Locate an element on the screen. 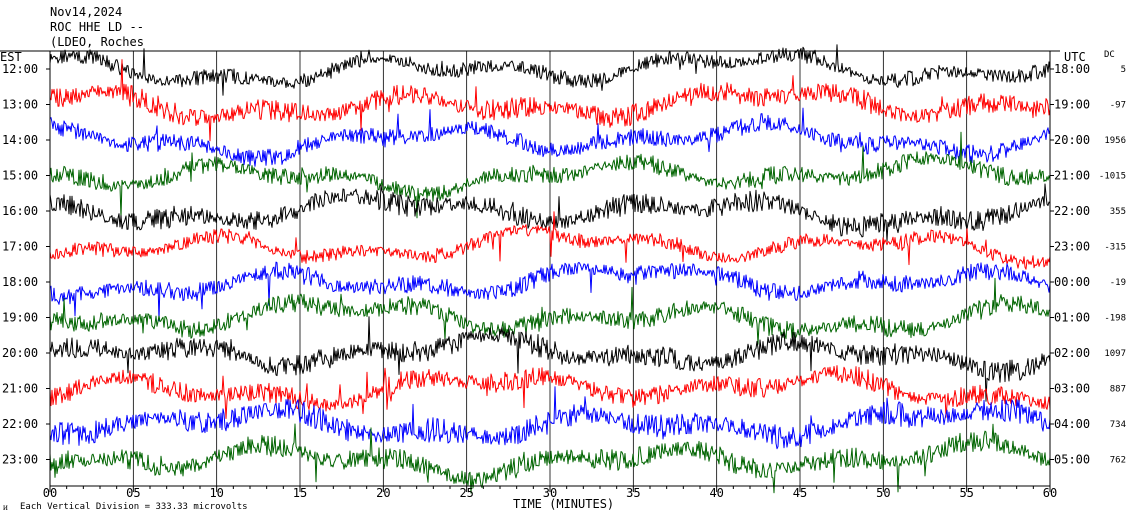 Image resolution: width=1130 pixels, height=519 pixels. utc-hour-label: 03:00 is located at coordinates (1072, 389).